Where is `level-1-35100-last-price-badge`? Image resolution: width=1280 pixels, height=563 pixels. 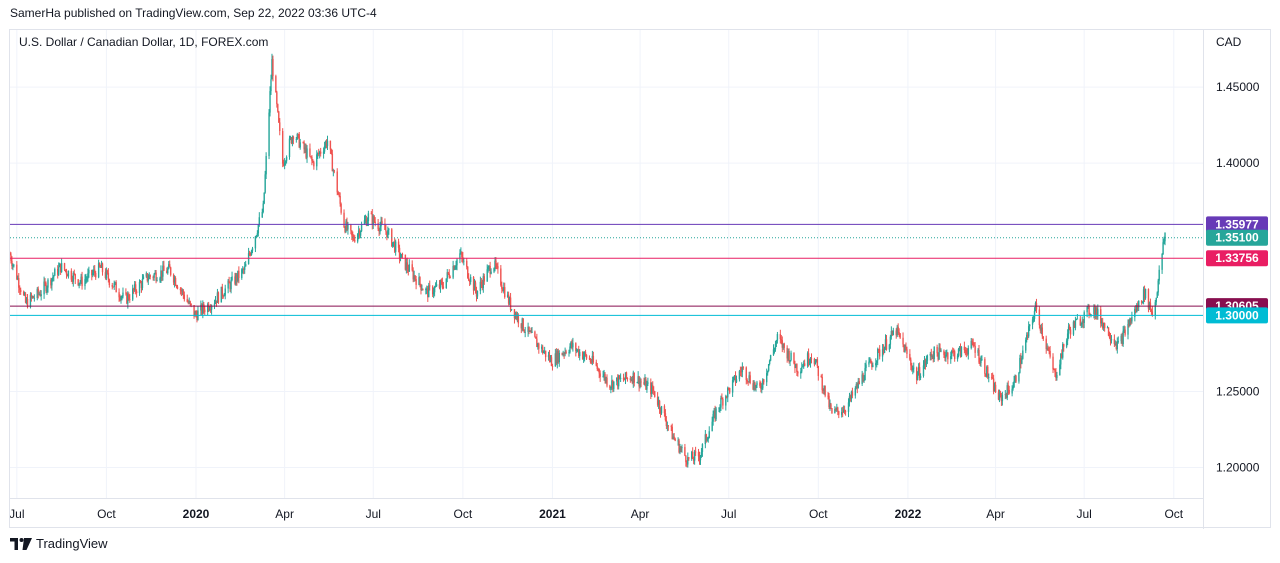
level-1-35100-last-price-badge is located at coordinates (1237, 237).